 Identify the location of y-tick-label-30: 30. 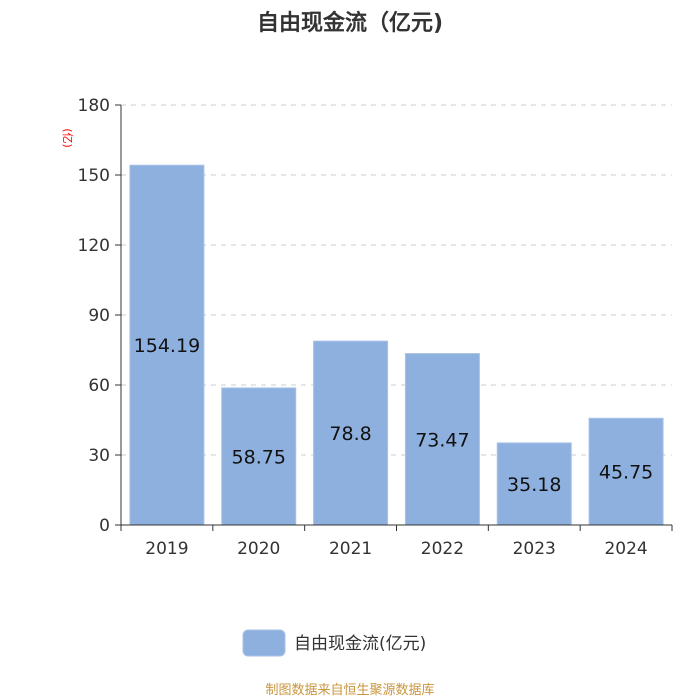
(99, 456).